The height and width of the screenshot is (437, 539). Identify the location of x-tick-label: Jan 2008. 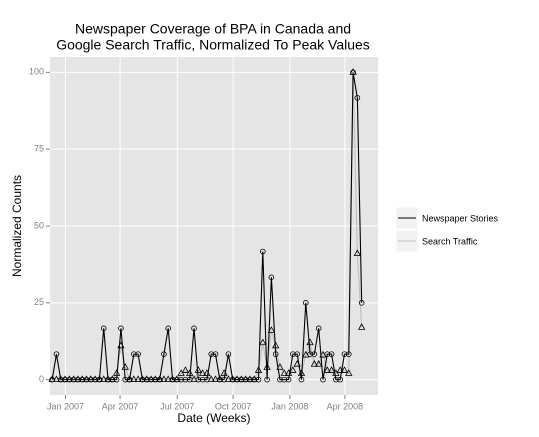
(289, 406).